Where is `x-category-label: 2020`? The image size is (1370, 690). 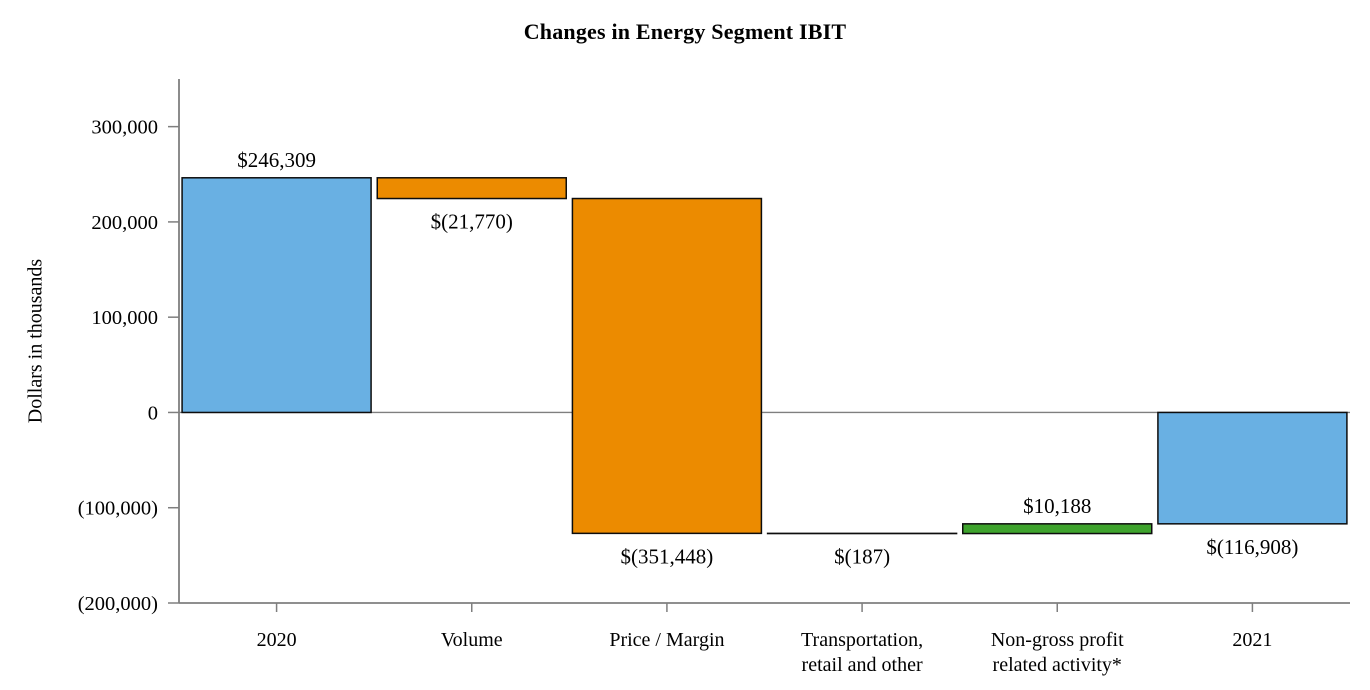 x-category-label: 2020 is located at coordinates (277, 640).